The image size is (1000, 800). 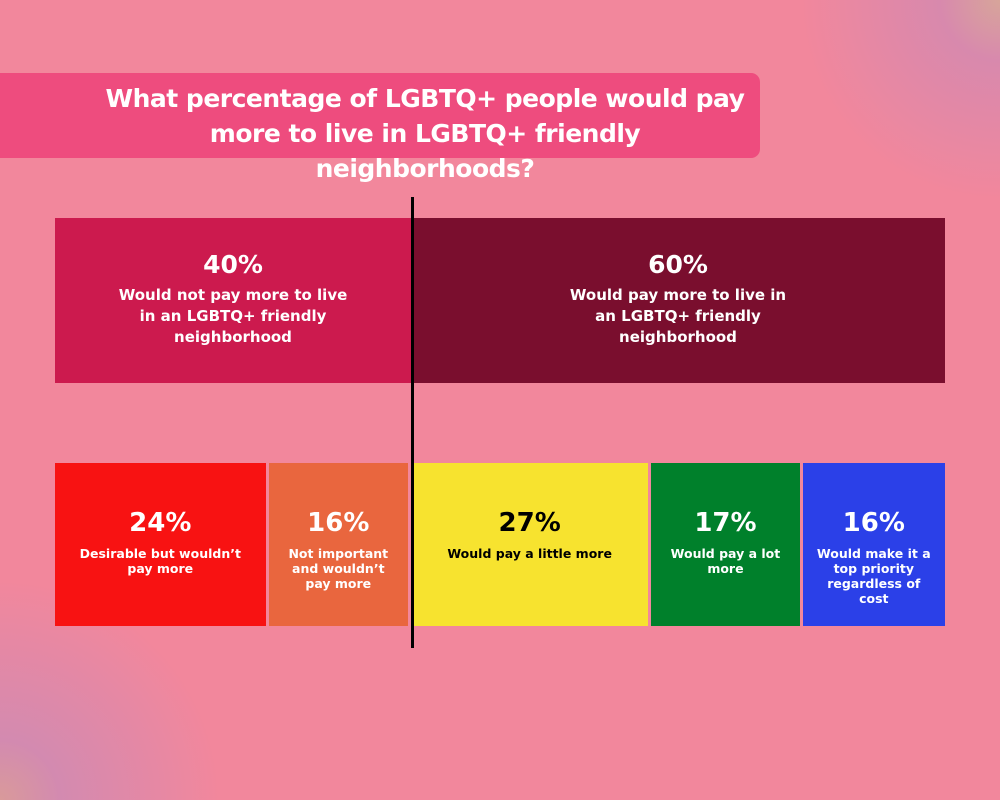 What do you see at coordinates (678, 264) in the screenshot?
I see `segment-value-label: 60%` at bounding box center [678, 264].